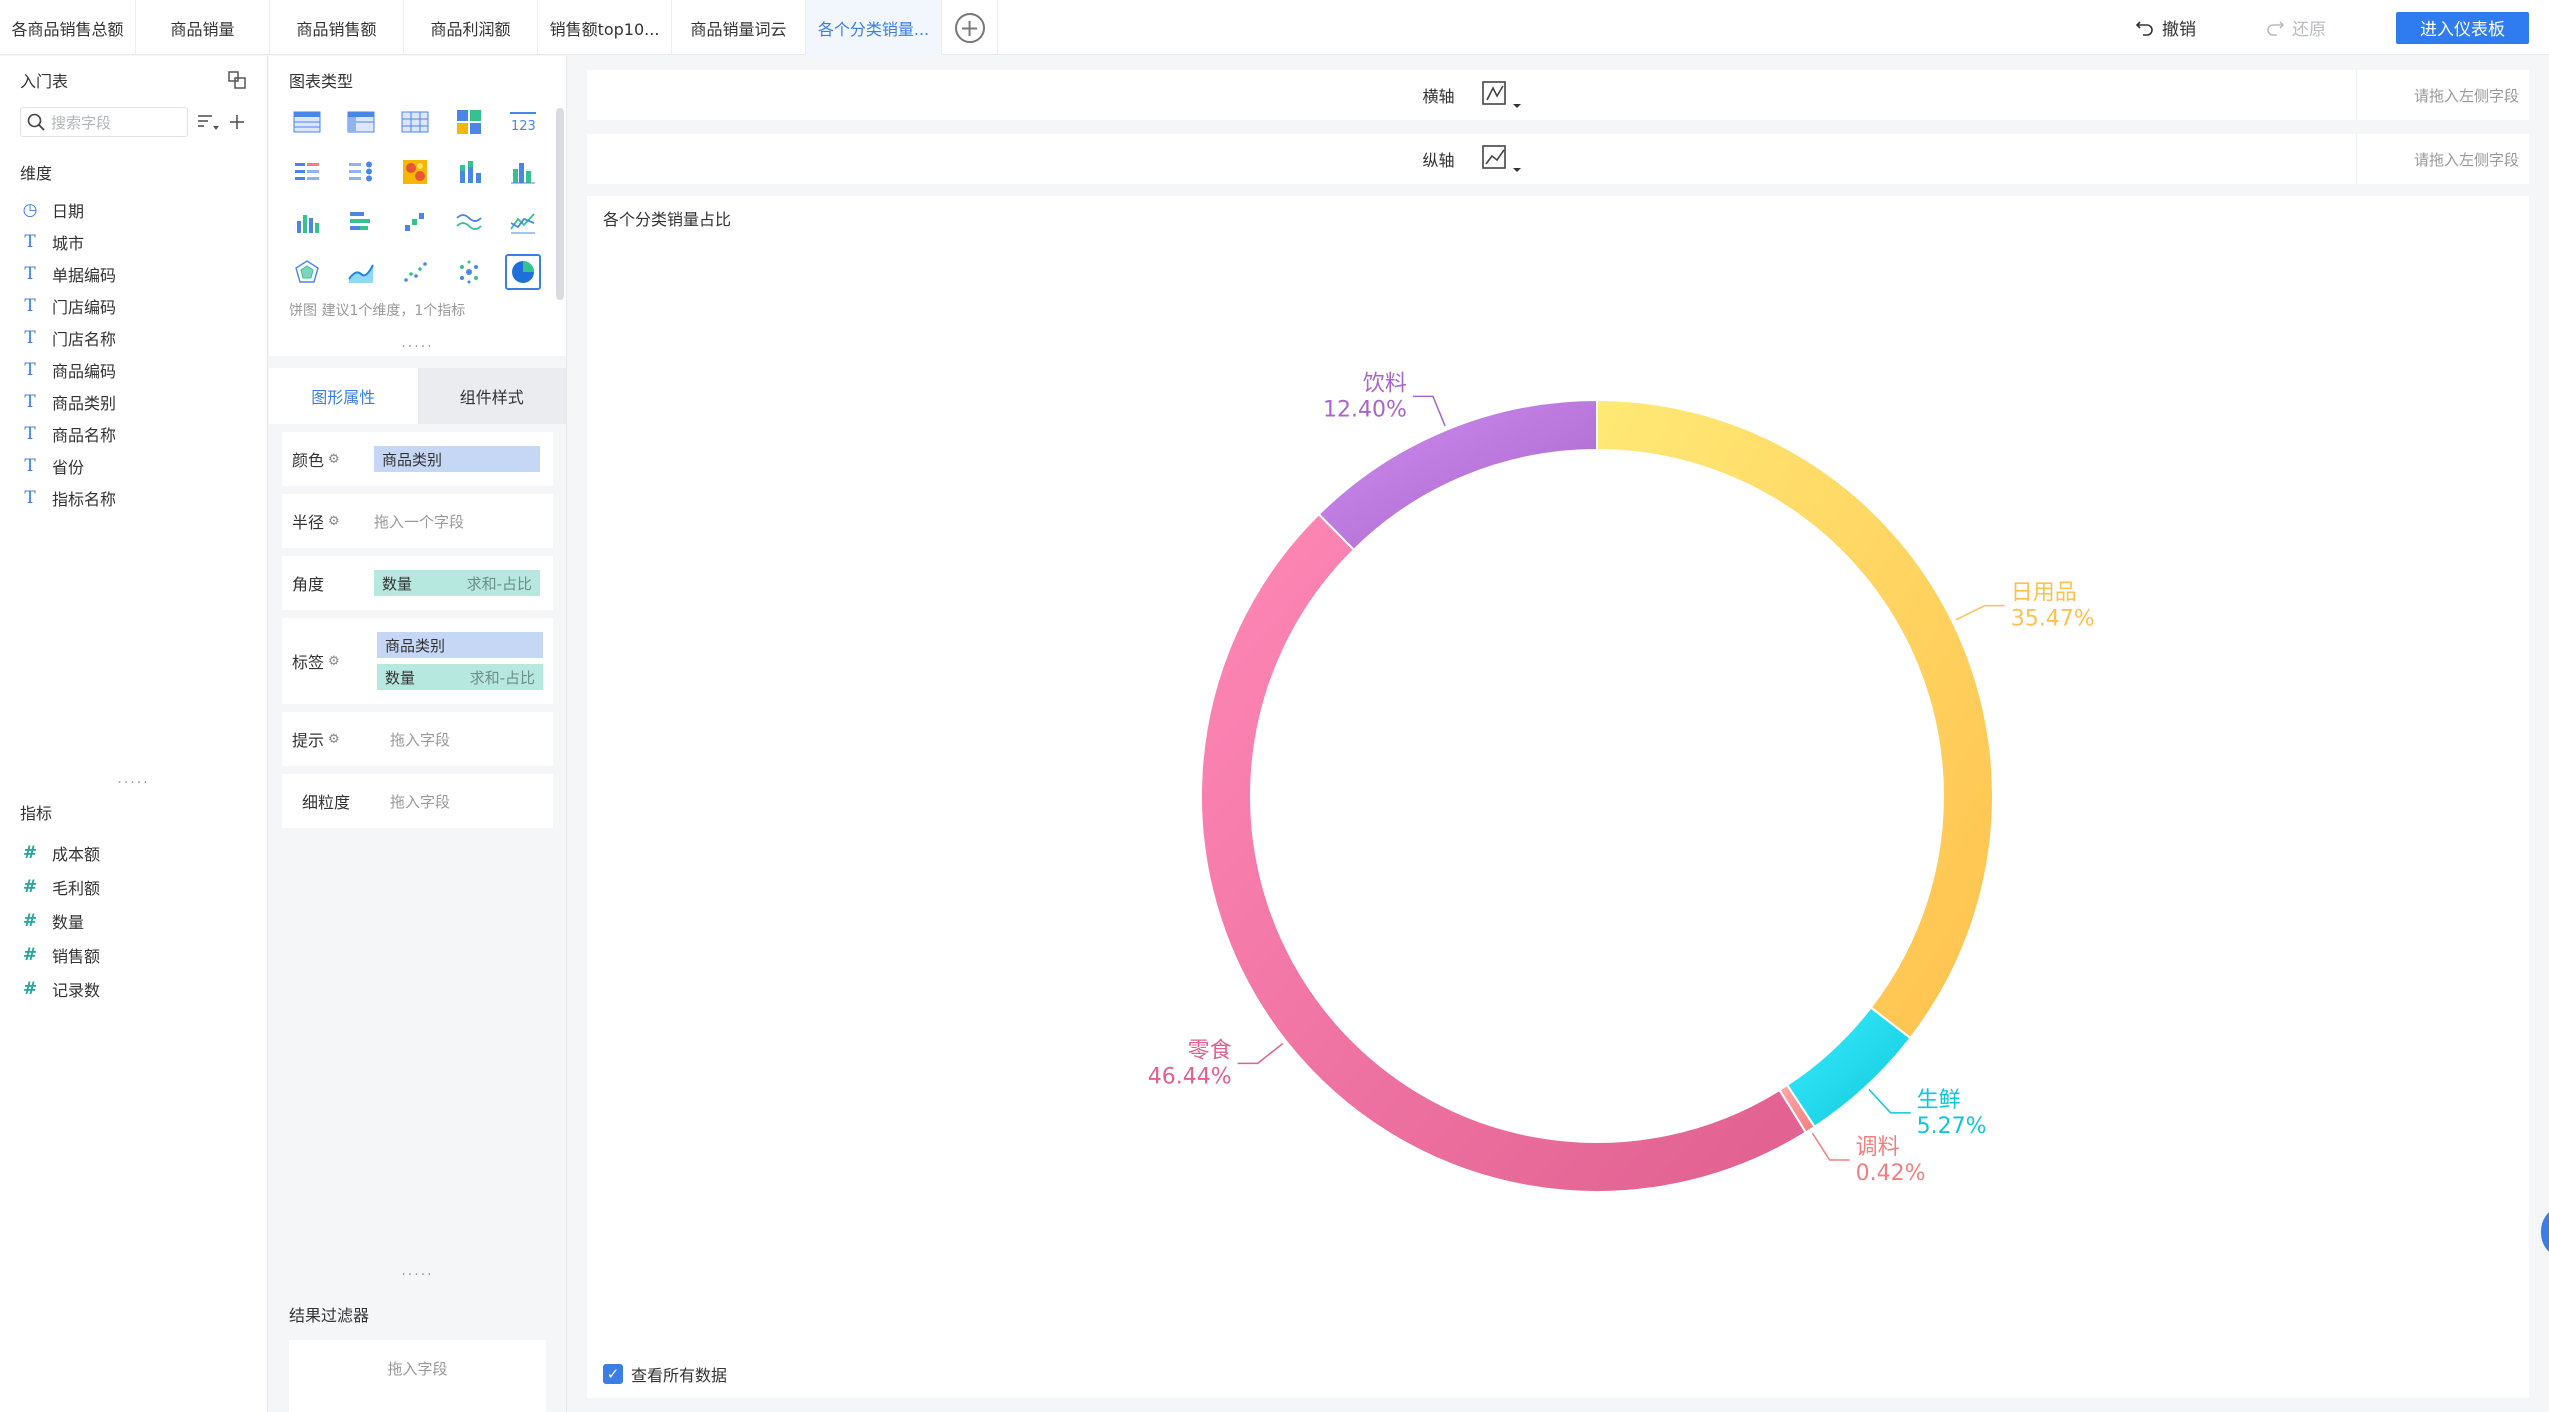 This screenshot has height=1412, width=2549. What do you see at coordinates (2166, 27) in the screenshot?
I see `undo-button: 撤销` at bounding box center [2166, 27].